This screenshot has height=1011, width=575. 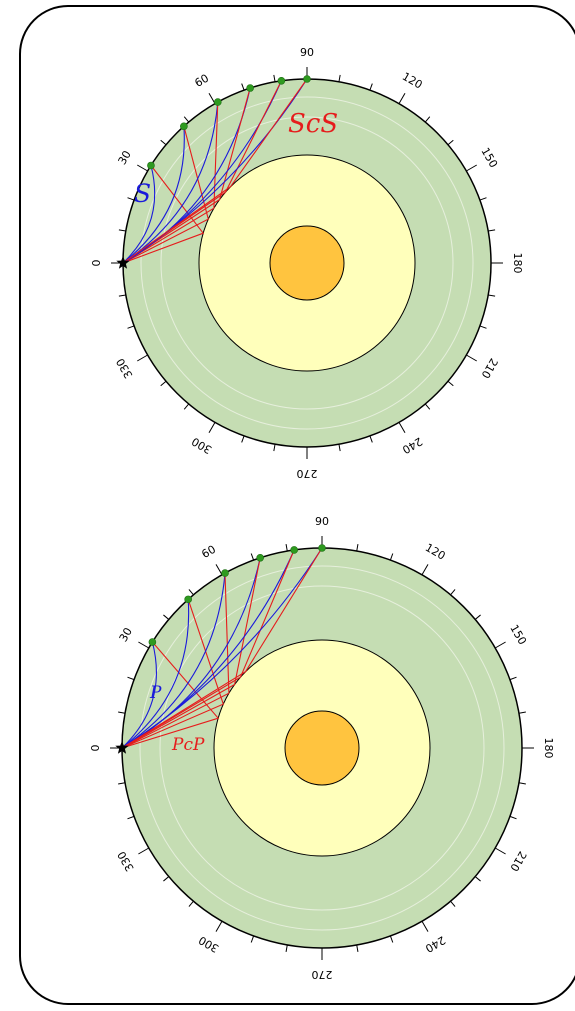 What do you see at coordinates (307, 473) in the screenshot?
I see `angle-label: 270` at bounding box center [307, 473].